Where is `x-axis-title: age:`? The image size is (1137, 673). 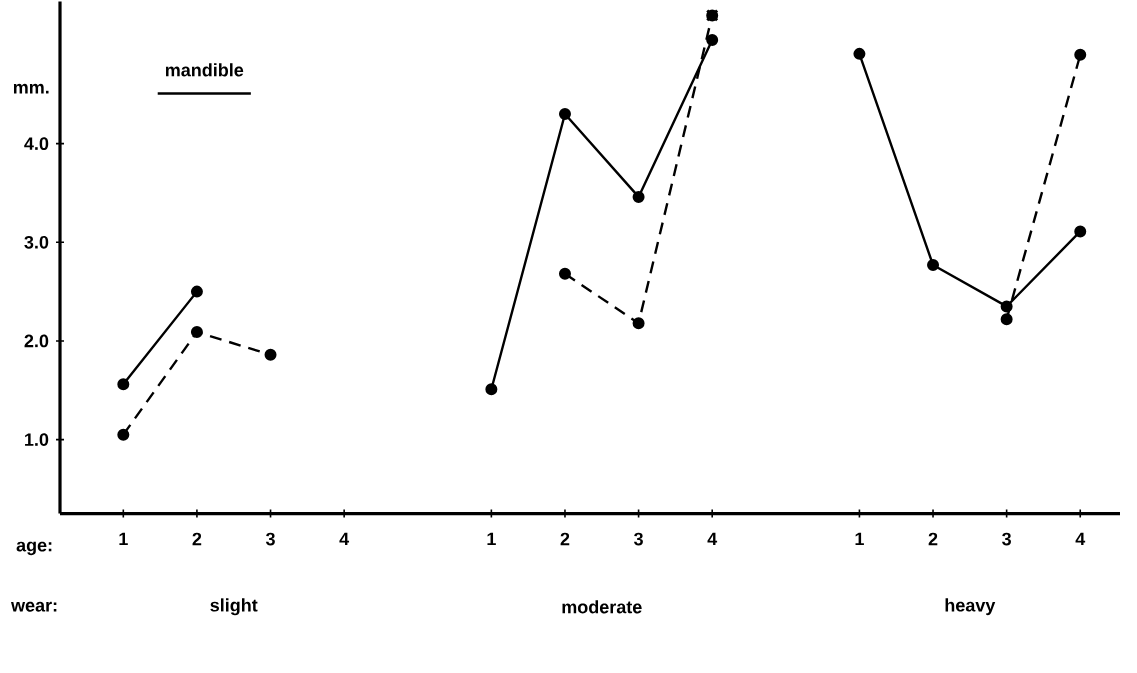
x-axis-title: age: is located at coordinates (34, 548).